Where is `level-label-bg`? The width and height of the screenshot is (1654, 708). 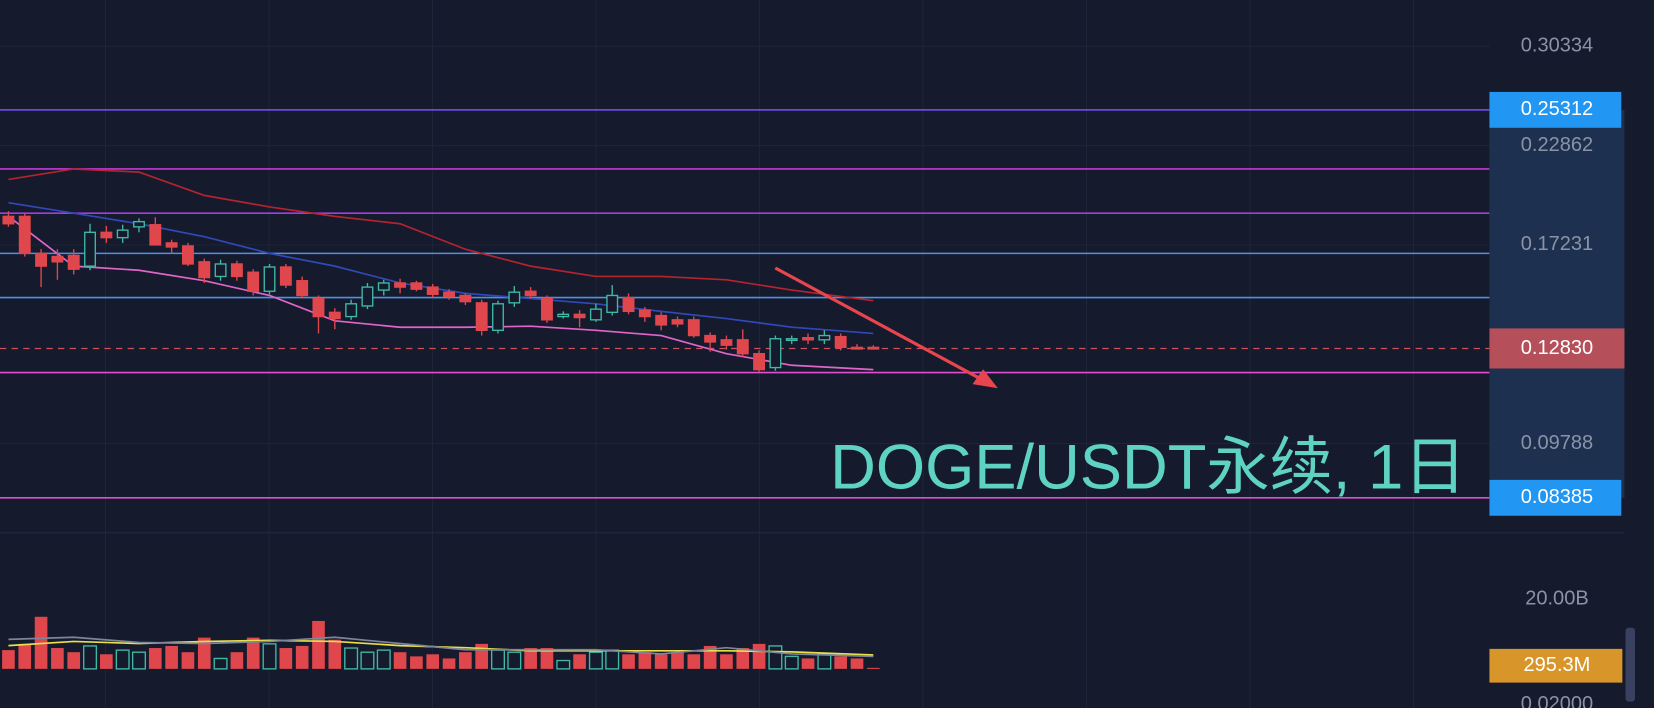 level-label-bg is located at coordinates (1555, 109).